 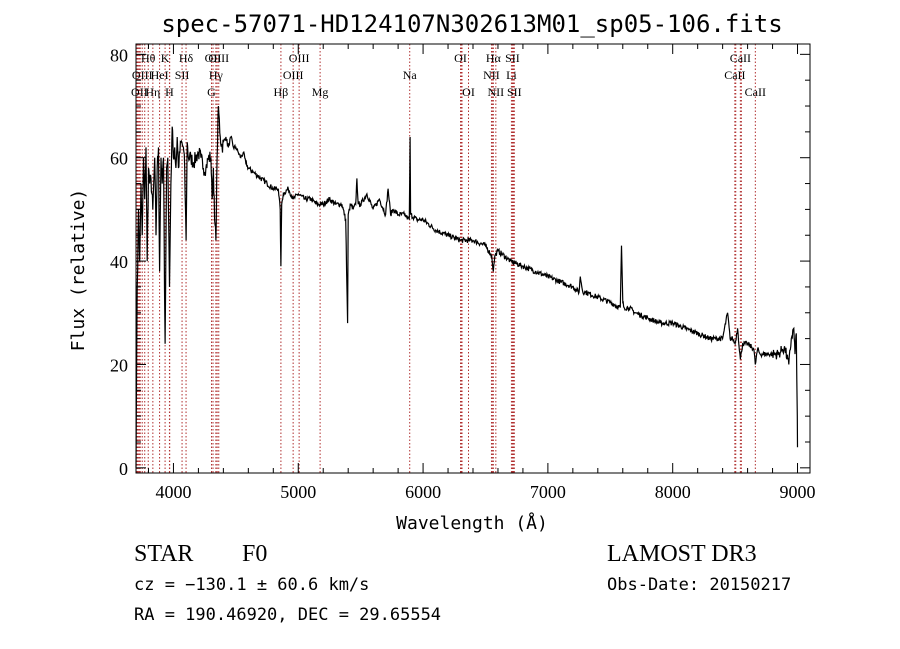 I want to click on spectral-line-label: Hη, so click(x=152, y=92).